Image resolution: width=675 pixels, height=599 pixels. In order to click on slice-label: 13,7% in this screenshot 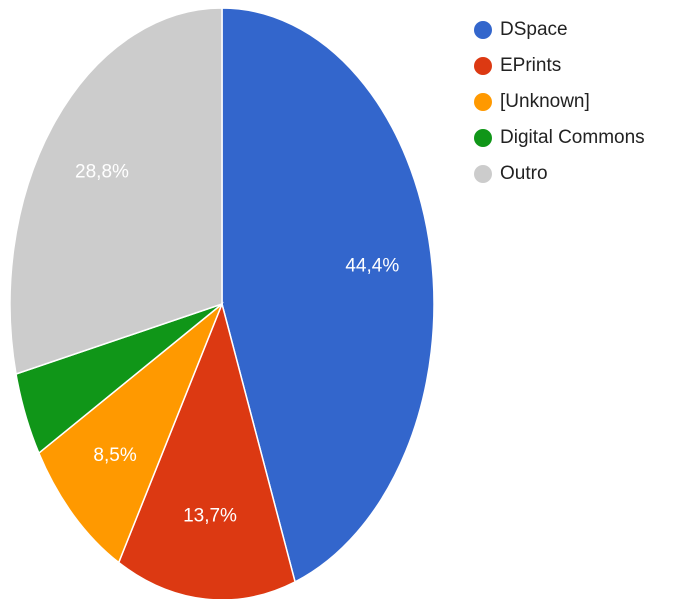, I will do `click(210, 515)`.